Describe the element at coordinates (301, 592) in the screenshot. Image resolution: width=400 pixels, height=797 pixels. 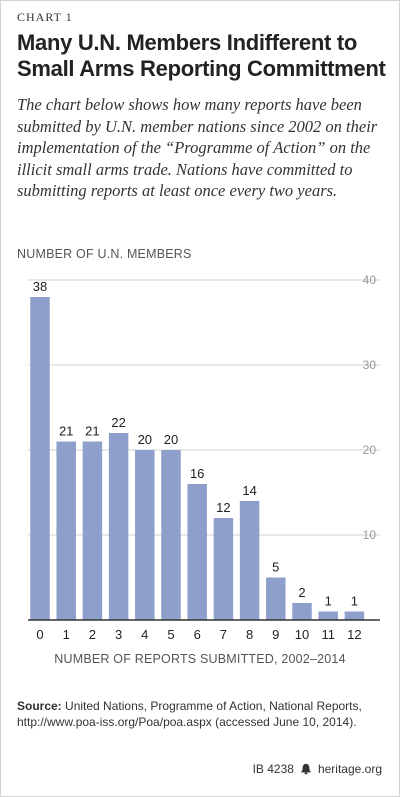
I see `data-label-10: 2` at that location.